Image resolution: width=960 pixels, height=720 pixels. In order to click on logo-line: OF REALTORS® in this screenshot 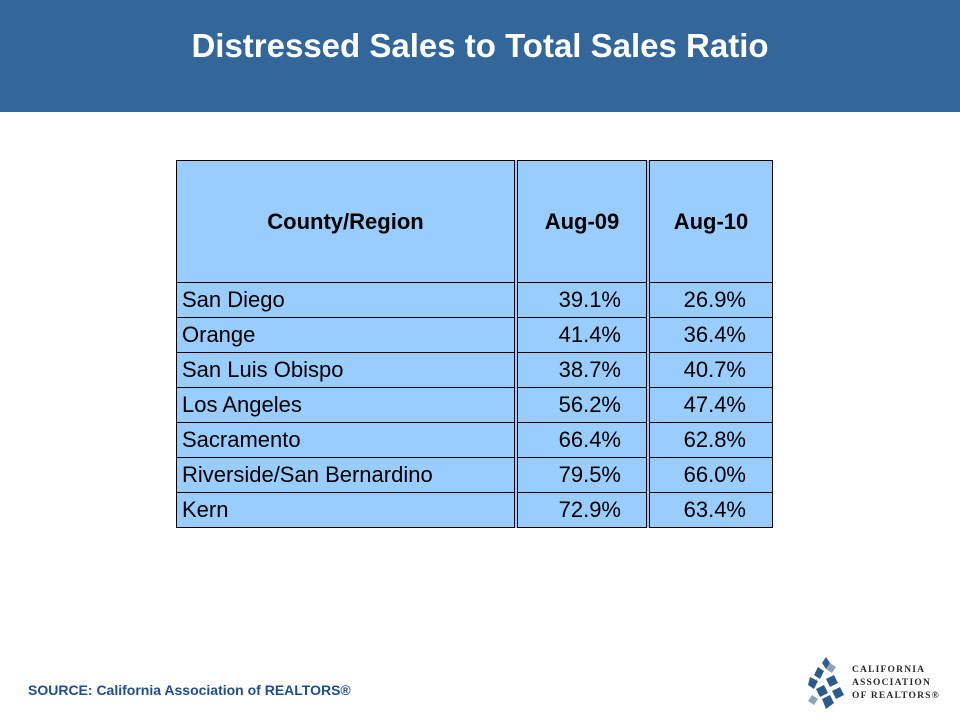, I will do `click(896, 695)`.